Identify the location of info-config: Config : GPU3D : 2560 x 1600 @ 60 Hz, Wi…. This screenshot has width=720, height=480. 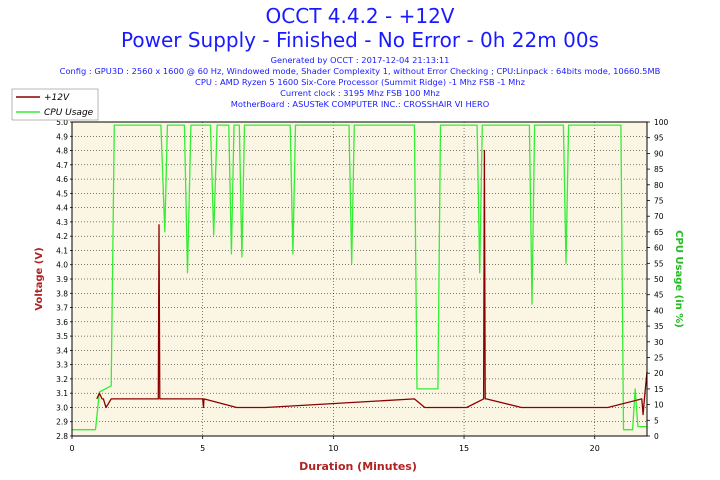
(360, 71).